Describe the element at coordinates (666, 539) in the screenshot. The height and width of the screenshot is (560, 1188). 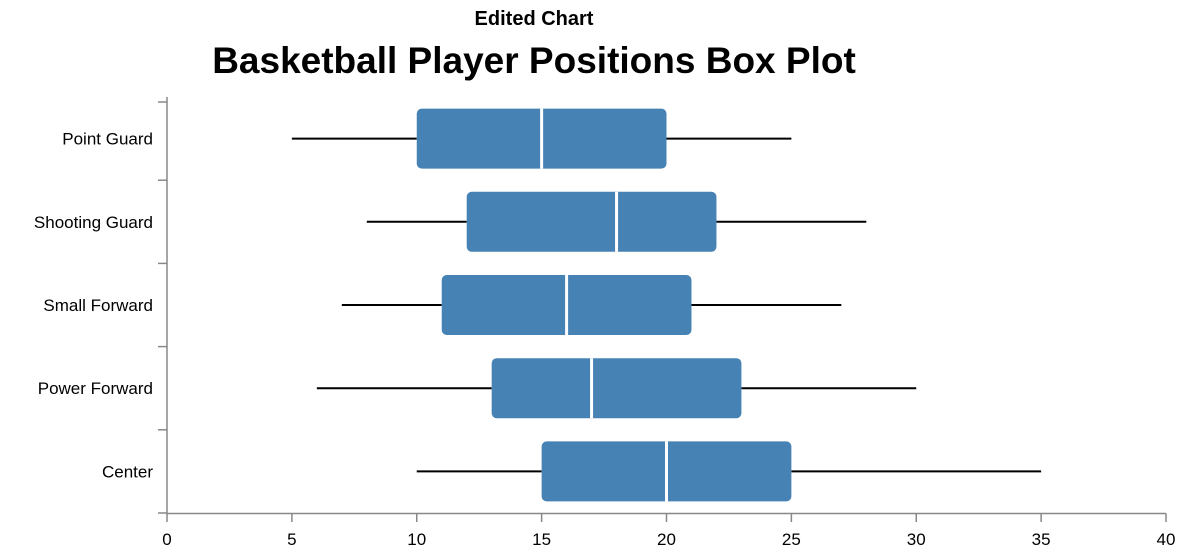
I see `x-tick-label: 20` at that location.